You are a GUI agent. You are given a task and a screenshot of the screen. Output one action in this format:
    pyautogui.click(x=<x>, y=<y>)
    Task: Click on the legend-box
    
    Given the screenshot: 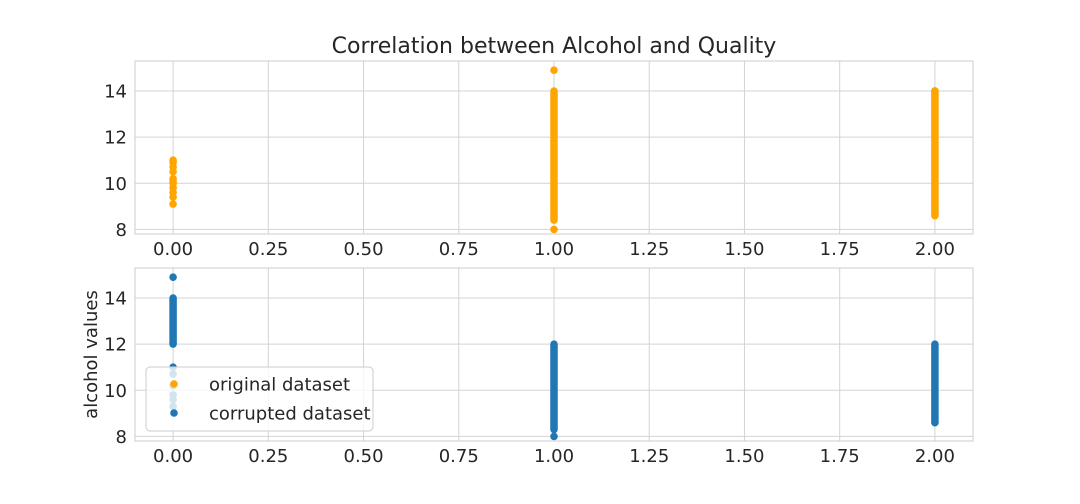 What is the action you would take?
    pyautogui.click(x=259, y=399)
    